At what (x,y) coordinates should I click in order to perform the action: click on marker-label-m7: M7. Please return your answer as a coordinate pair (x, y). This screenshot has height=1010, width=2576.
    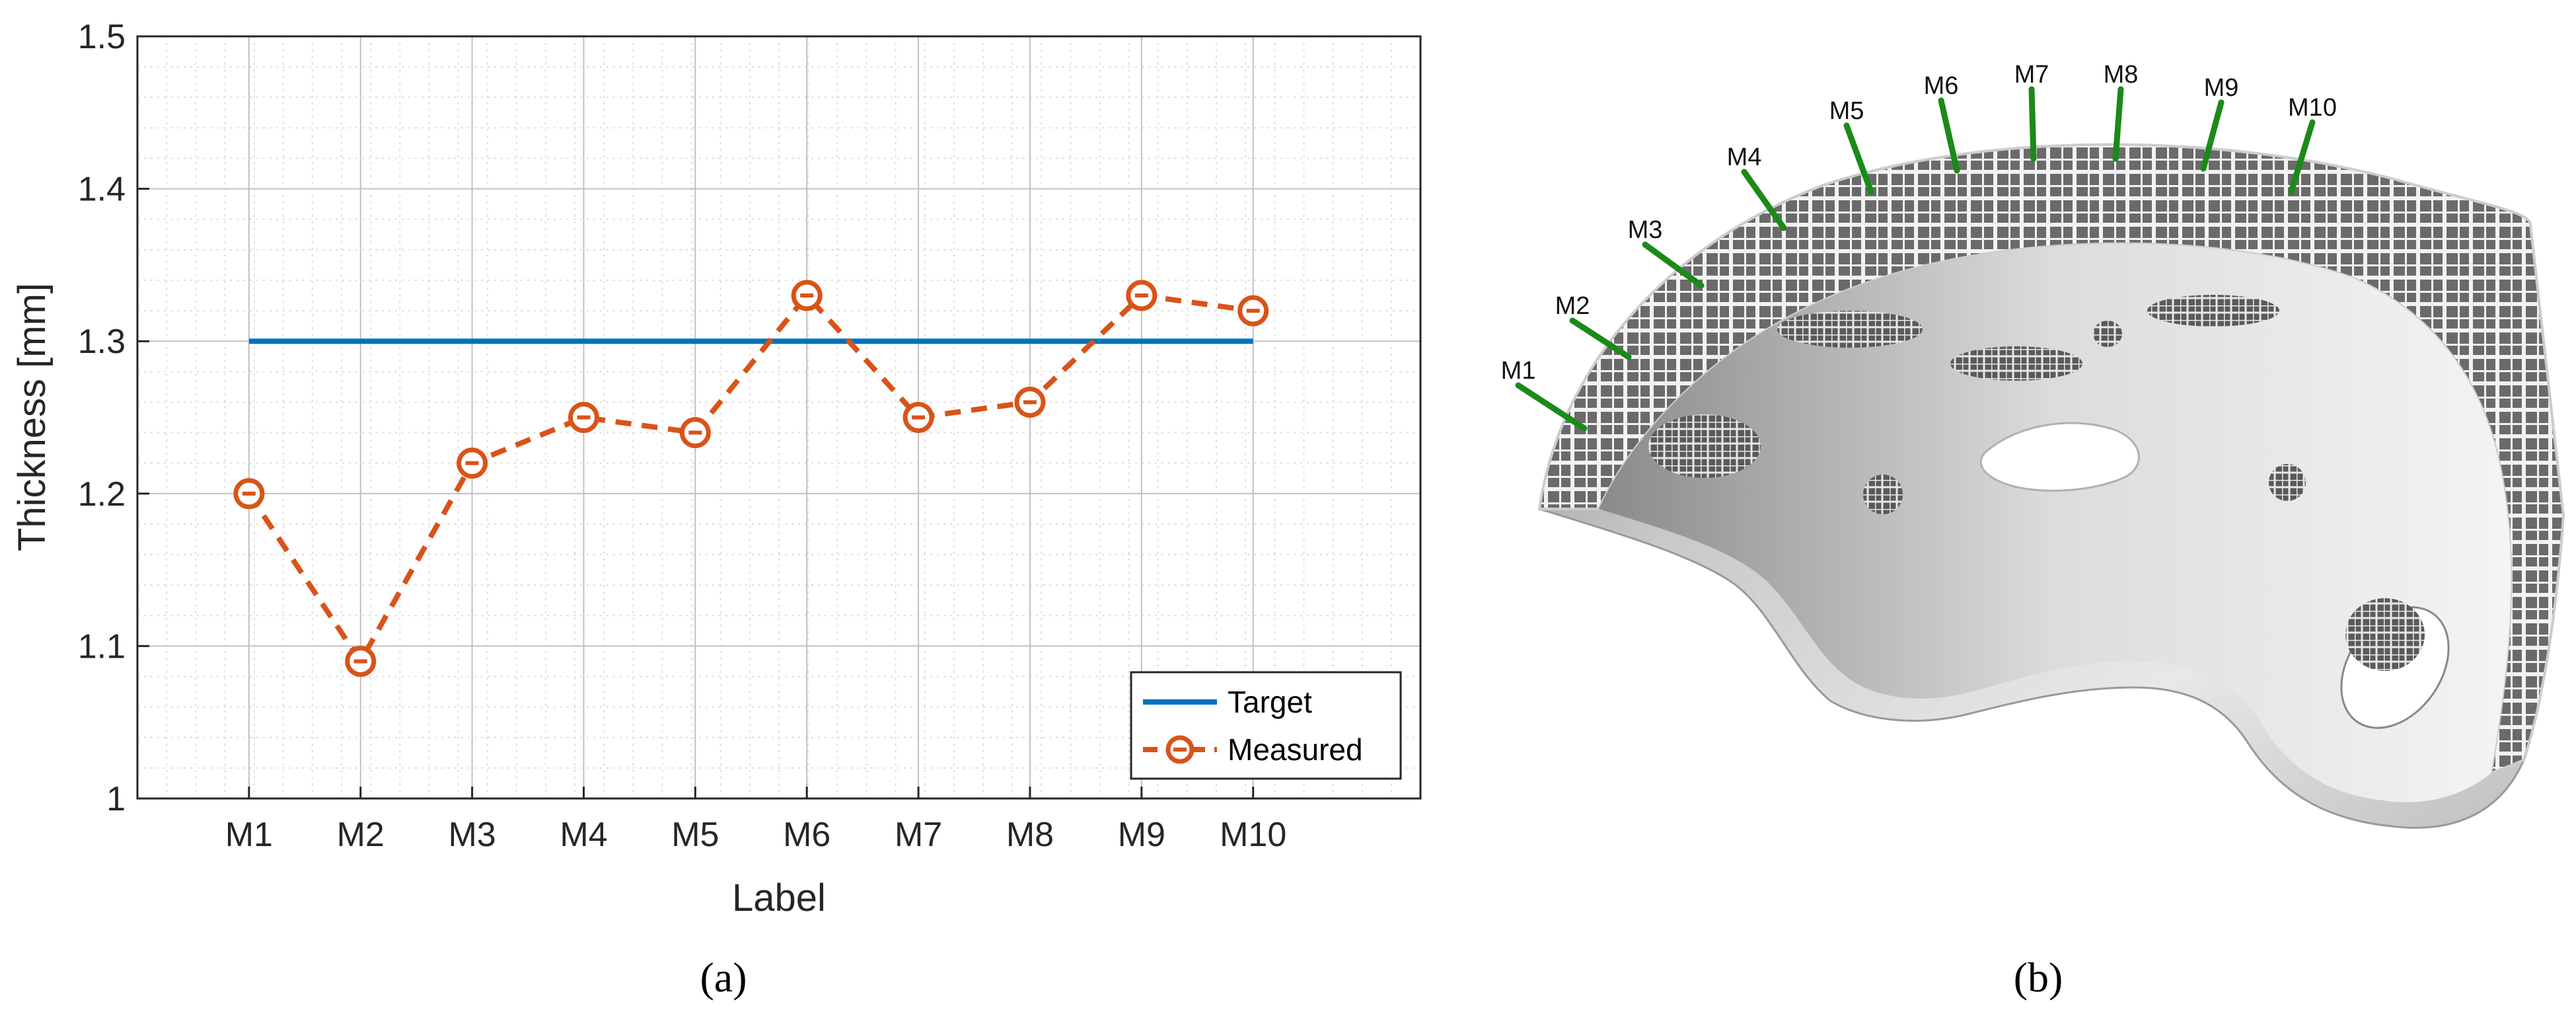
    Looking at the image, I should click on (2032, 75).